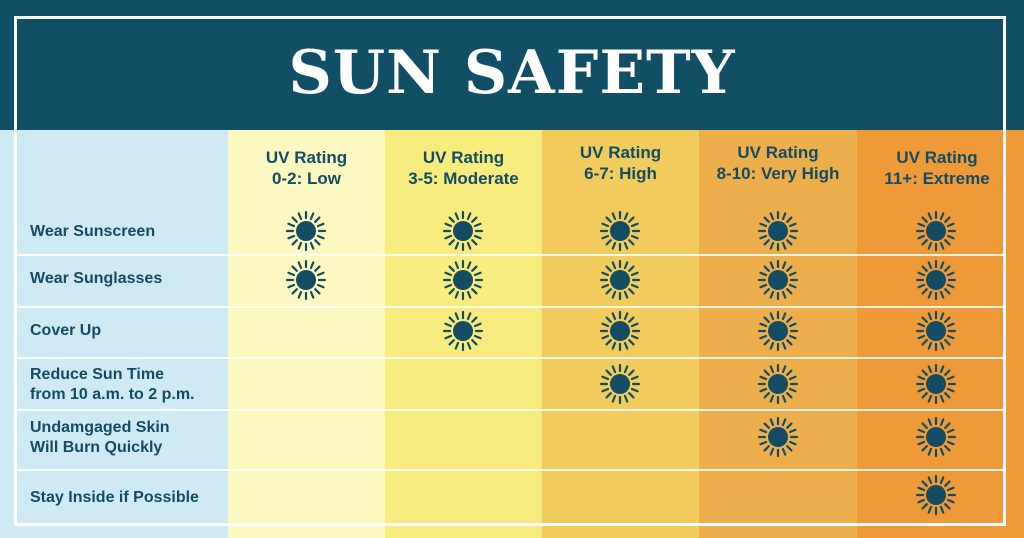 This screenshot has width=1024, height=538. What do you see at coordinates (937, 168) in the screenshot?
I see `column-header-extreme: UV Rating 11+: Extreme` at bounding box center [937, 168].